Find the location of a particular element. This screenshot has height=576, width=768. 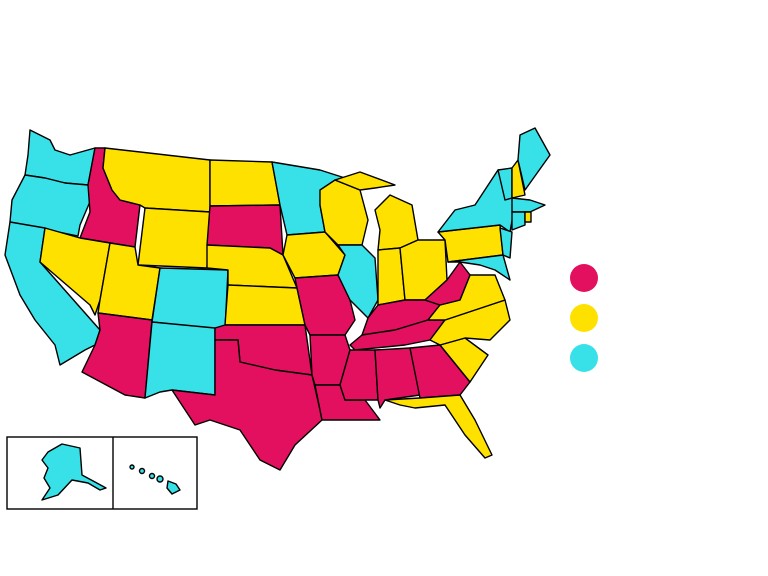

legend is located at coordinates (584, 318).